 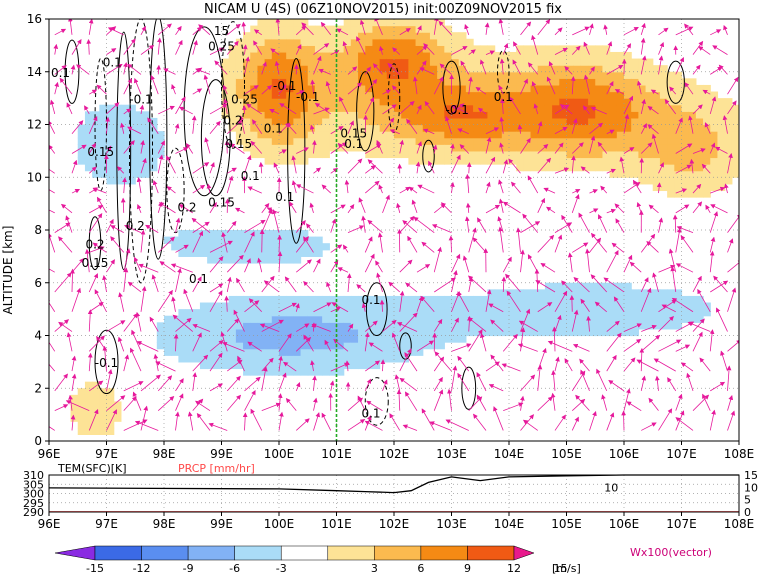 I want to click on x-tick-label: 104E, so click(x=509, y=454).